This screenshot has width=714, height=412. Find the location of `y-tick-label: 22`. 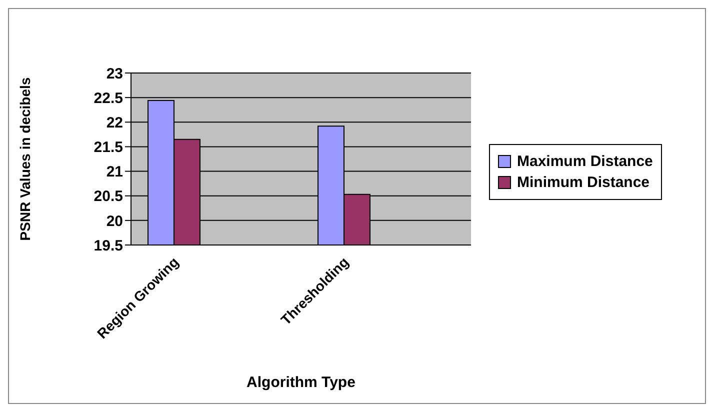

y-tick-label: 22 is located at coordinates (114, 123).